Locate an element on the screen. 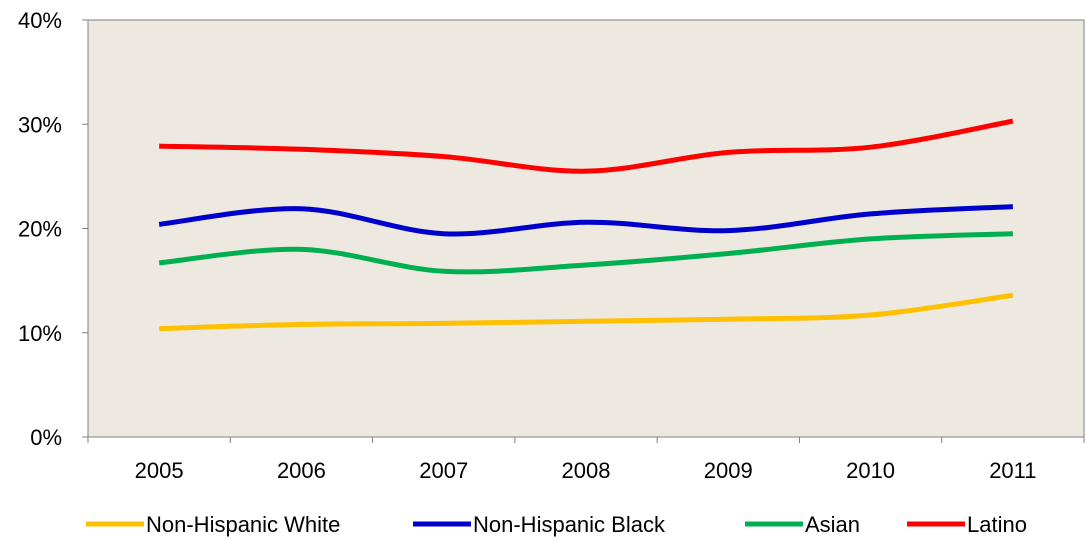  series-line-non-hispanic-white is located at coordinates (586, 312).